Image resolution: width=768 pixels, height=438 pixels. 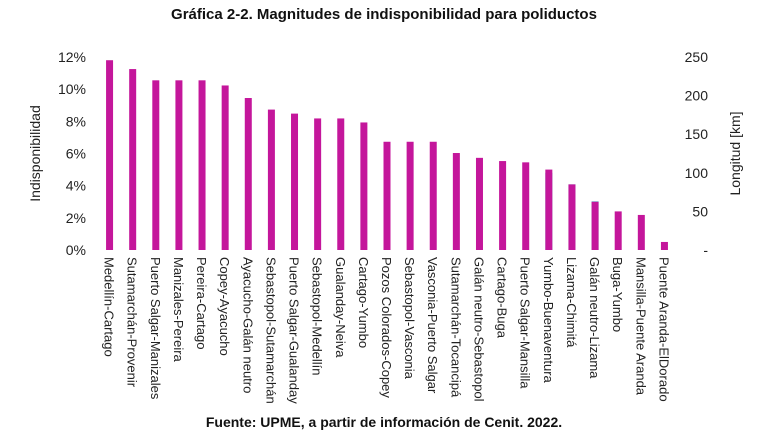 I want to click on x-tick-label: Sebastopol-Sutamarchán, so click(x=270, y=330).